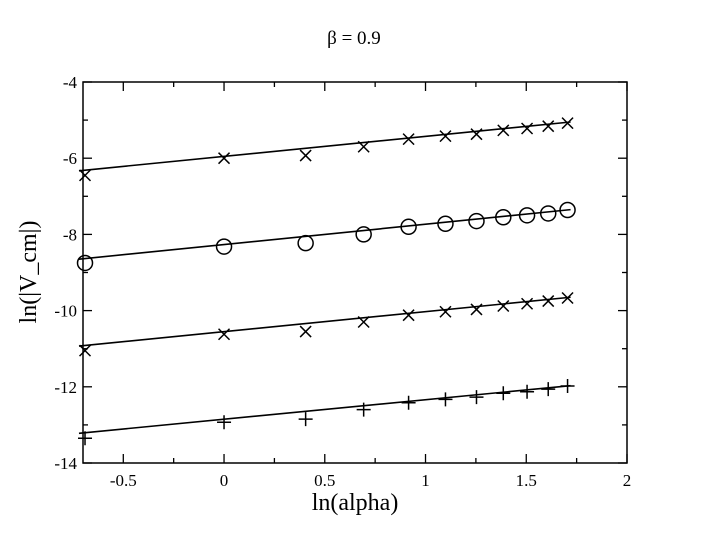 The width and height of the screenshot is (705, 545). I want to click on y-tick-label: -12, so click(65, 387).